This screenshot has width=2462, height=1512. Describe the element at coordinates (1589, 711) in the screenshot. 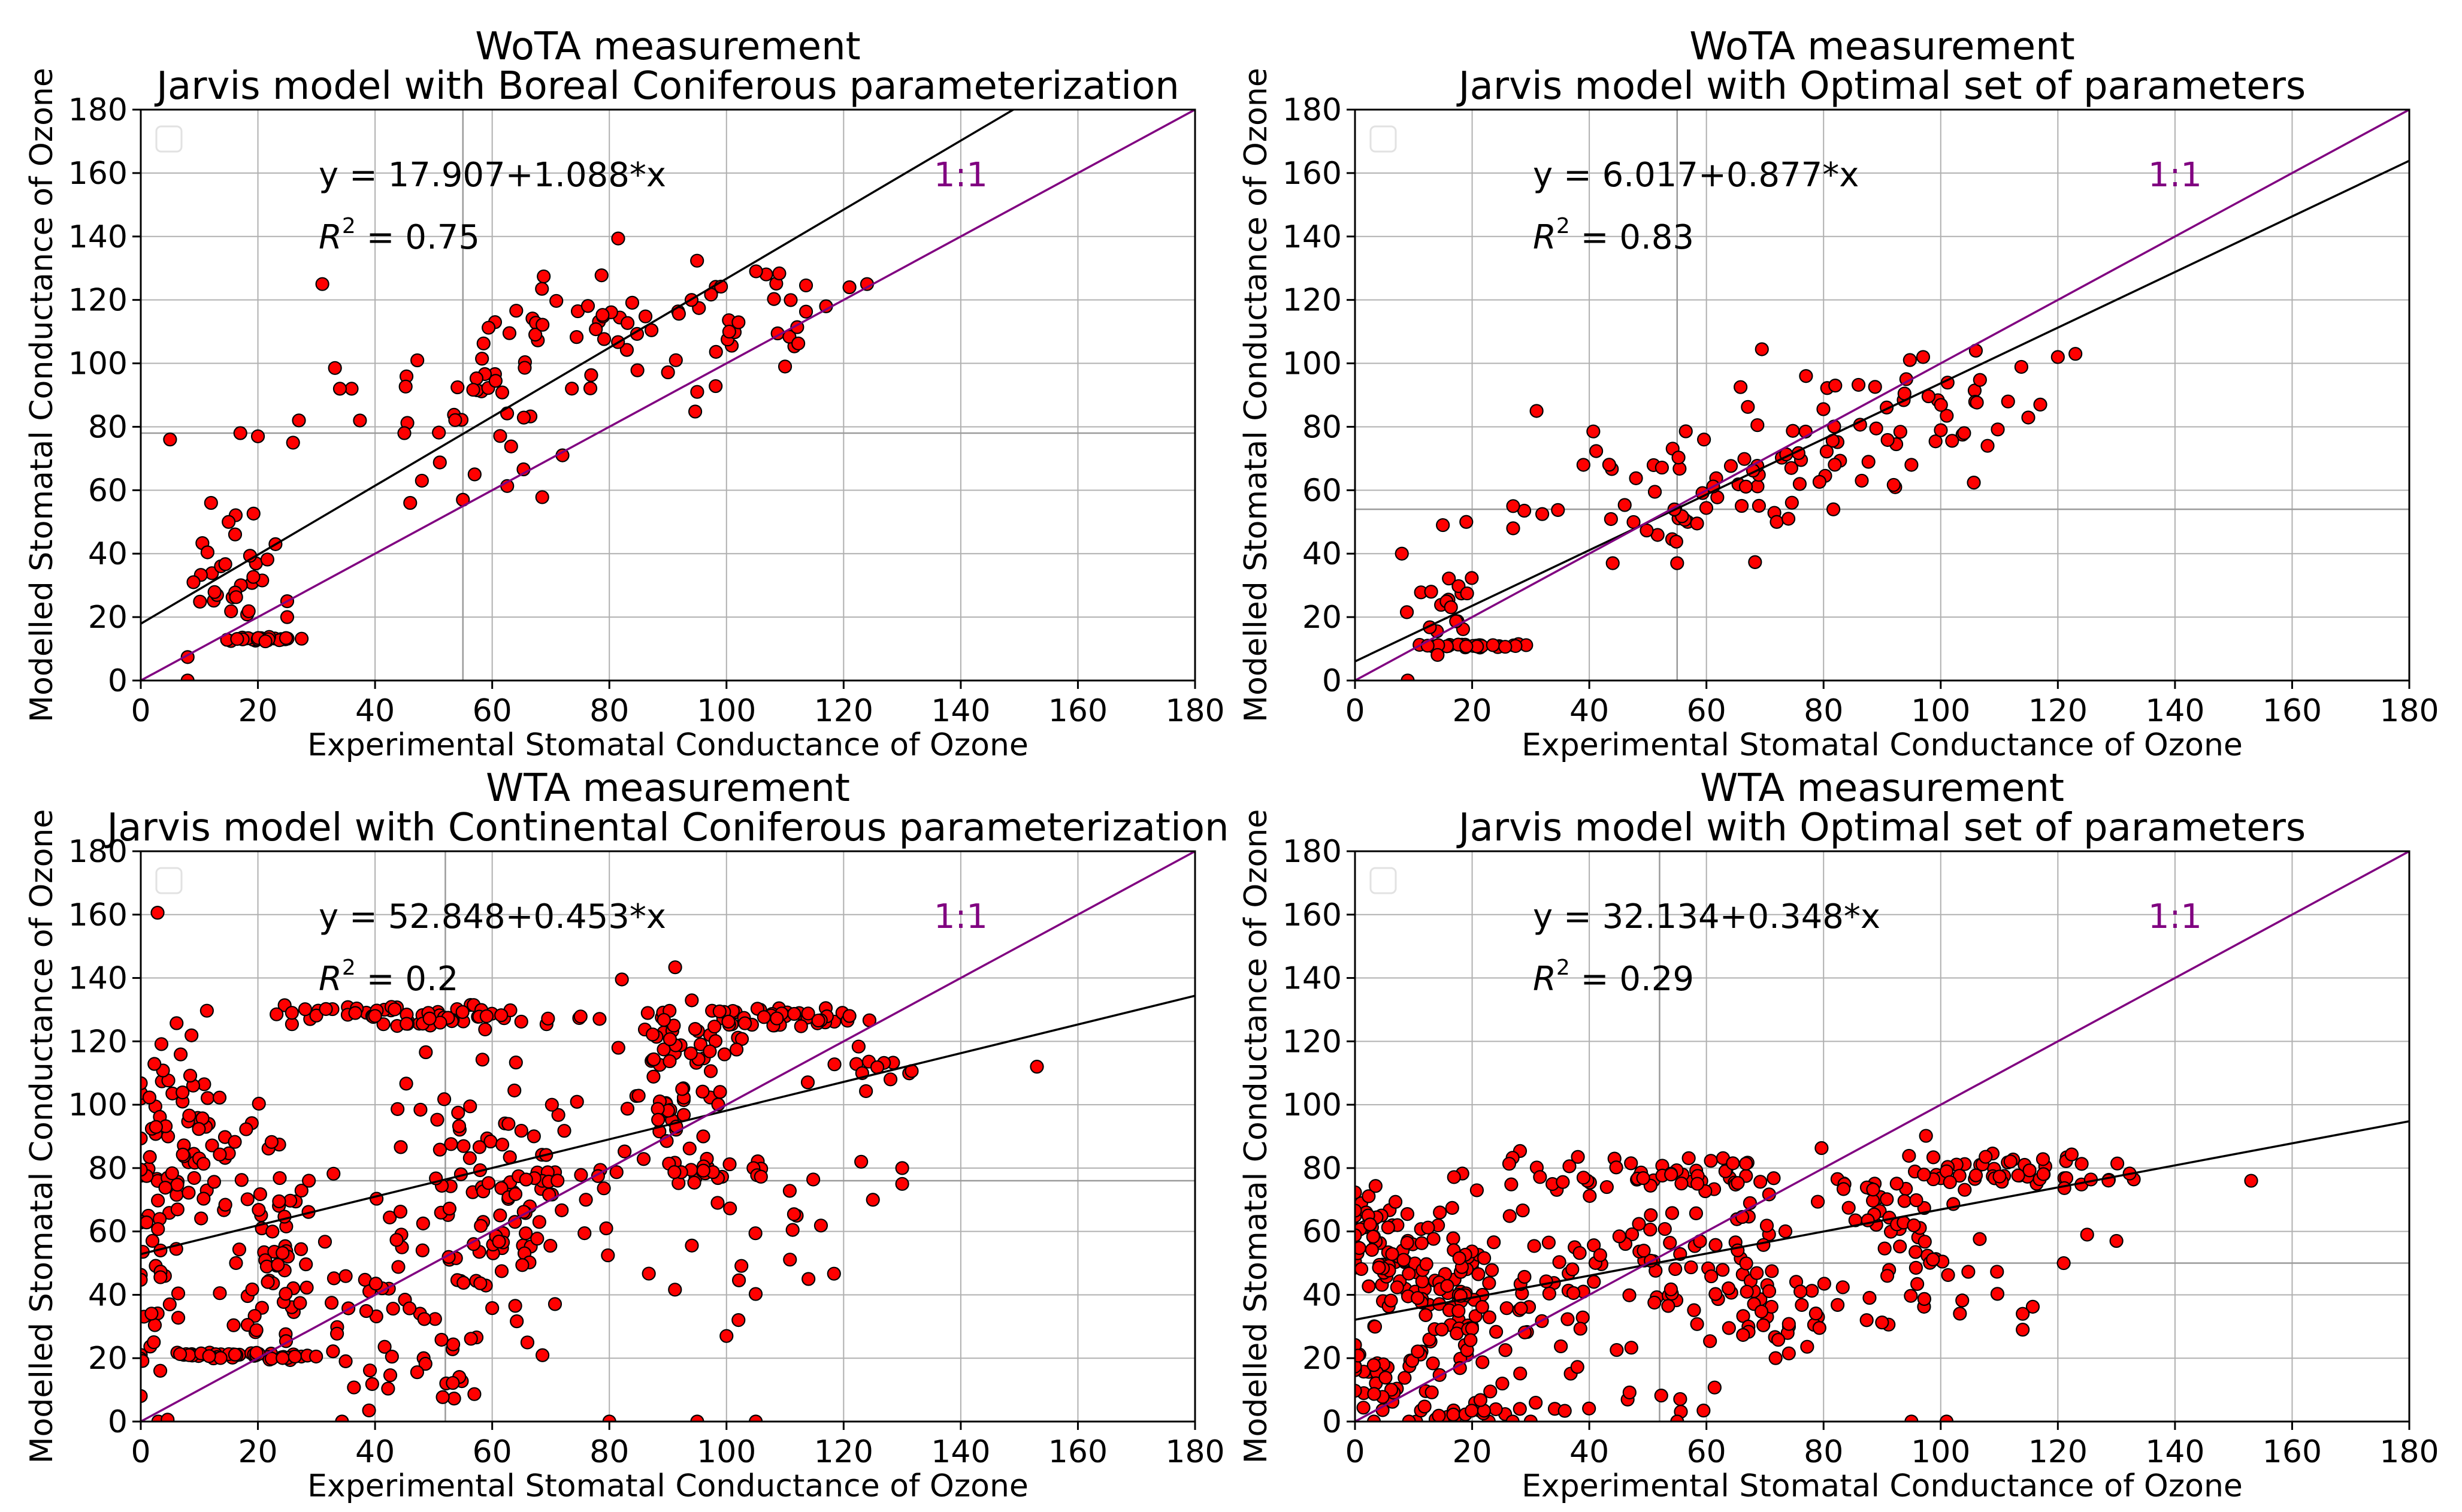

I see `x-tick-label: 40` at that location.